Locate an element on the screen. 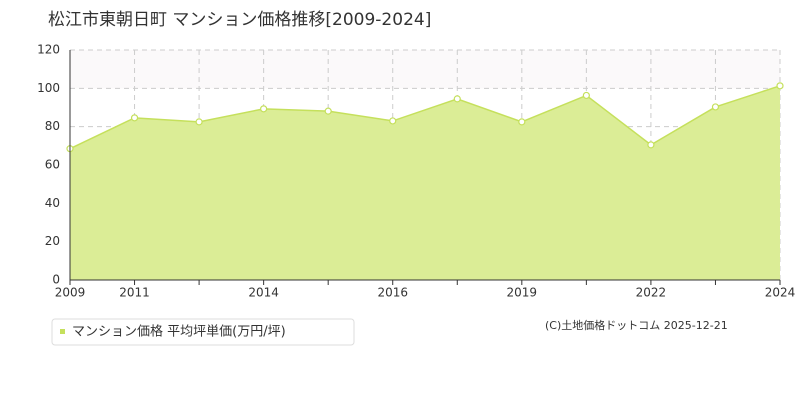 The width and height of the screenshot is (800, 404). y-tick-label: 100 is located at coordinates (48, 88).